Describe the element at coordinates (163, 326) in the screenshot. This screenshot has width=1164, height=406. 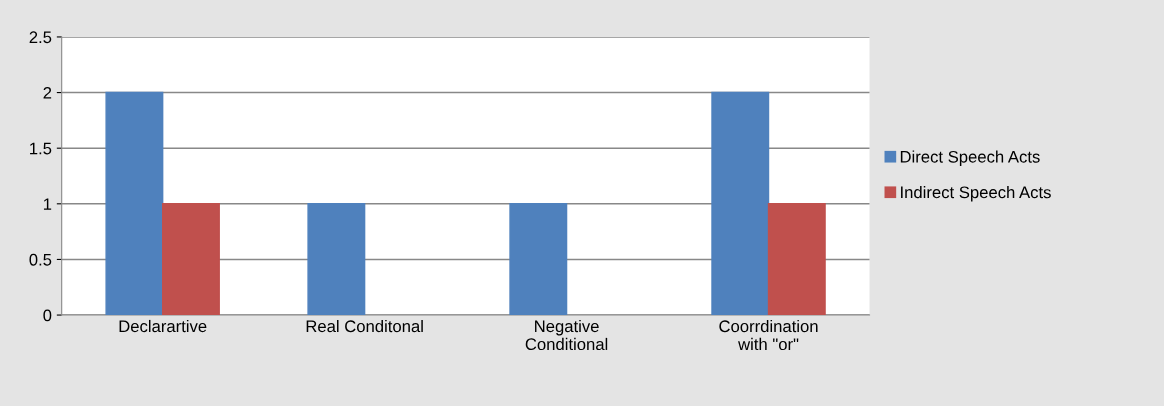
I see `x-tick-label: Declarartive` at that location.